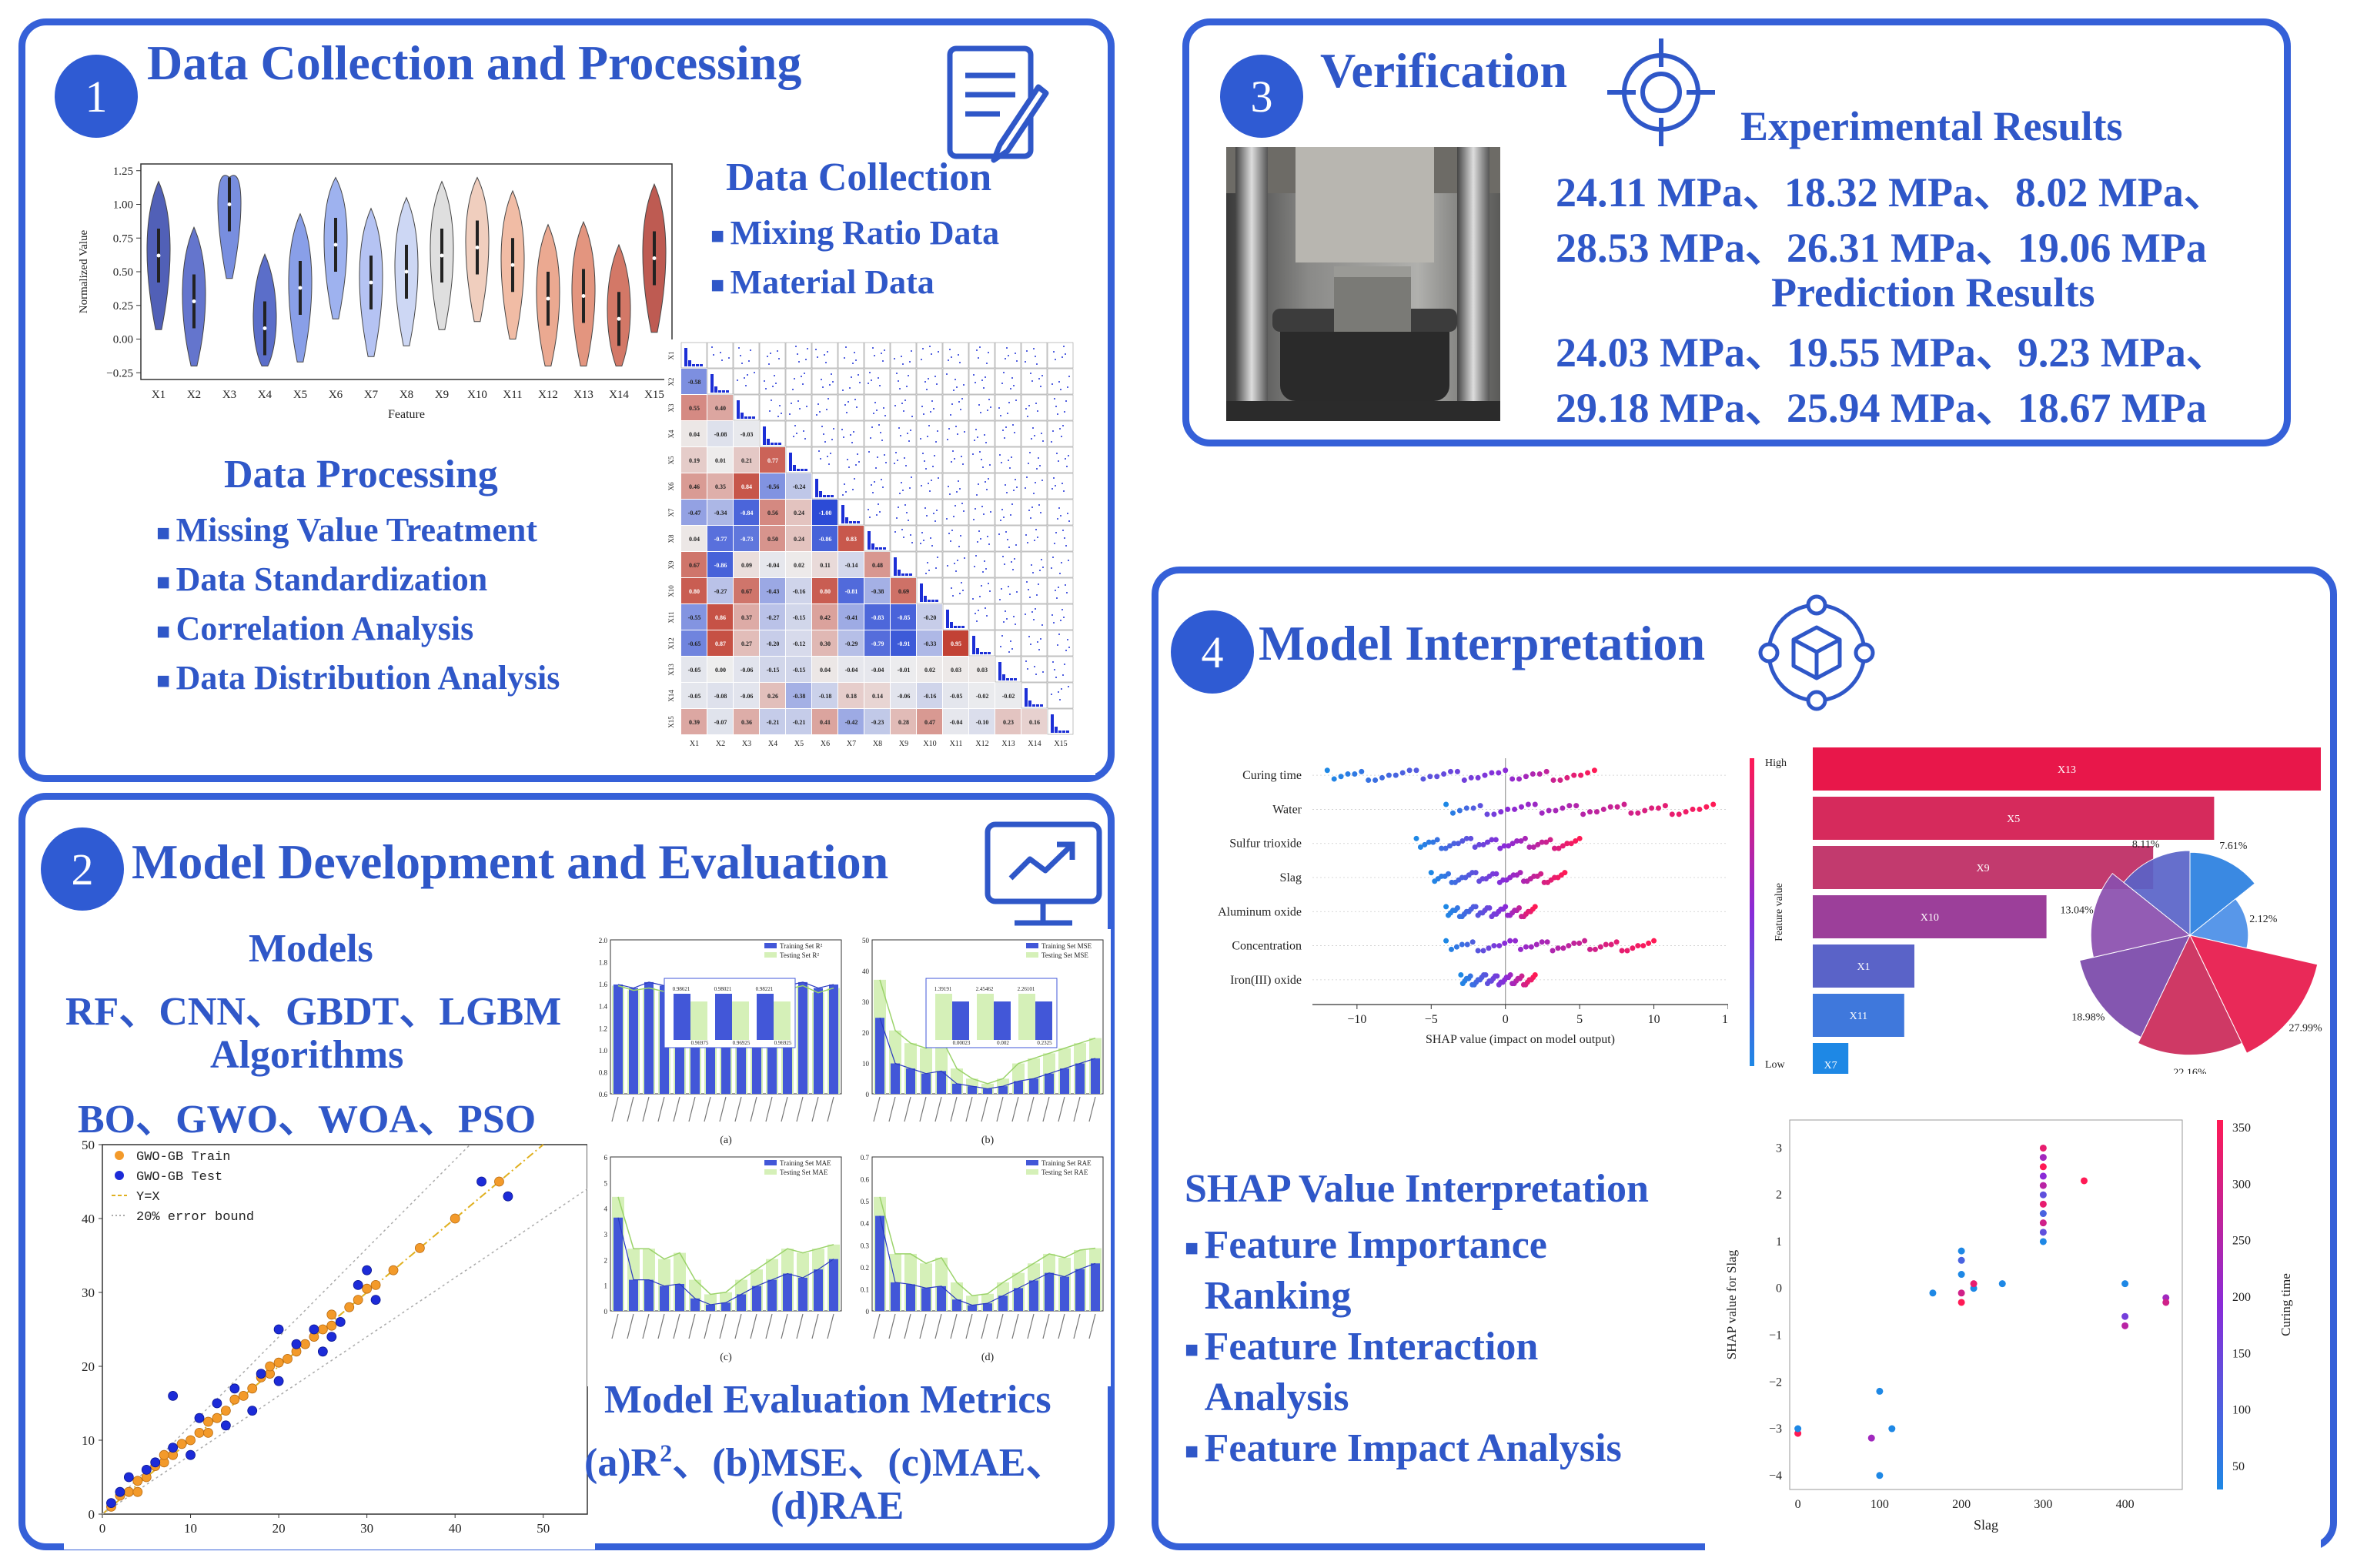 Image resolution: width=2357 pixels, height=1568 pixels. Describe the element at coordinates (2285, 1304) in the screenshot. I see `colorbar-label: Curing time` at that location.